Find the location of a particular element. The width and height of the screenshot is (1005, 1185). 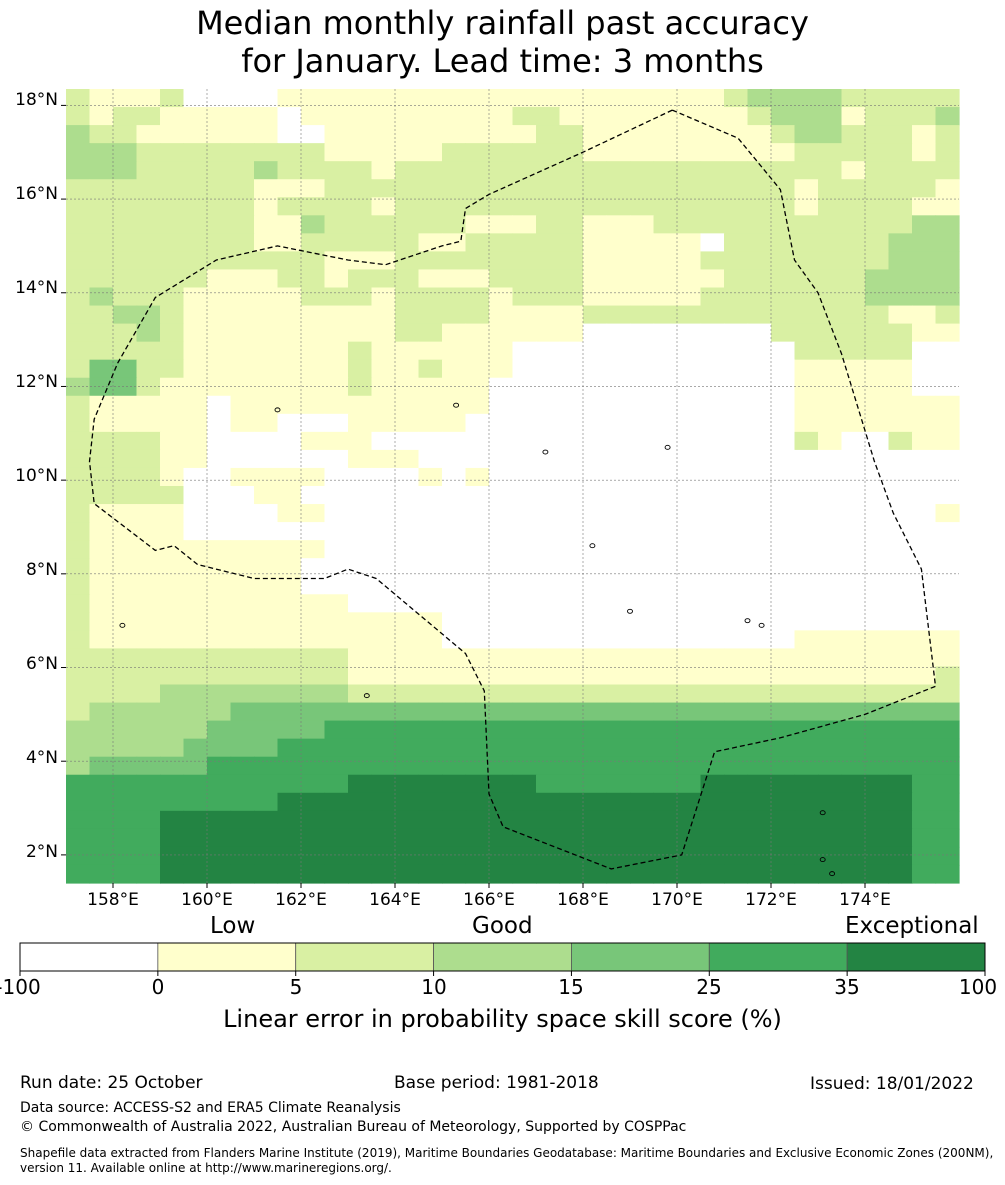

lon-label-172e: 172°E is located at coordinates (771, 900).